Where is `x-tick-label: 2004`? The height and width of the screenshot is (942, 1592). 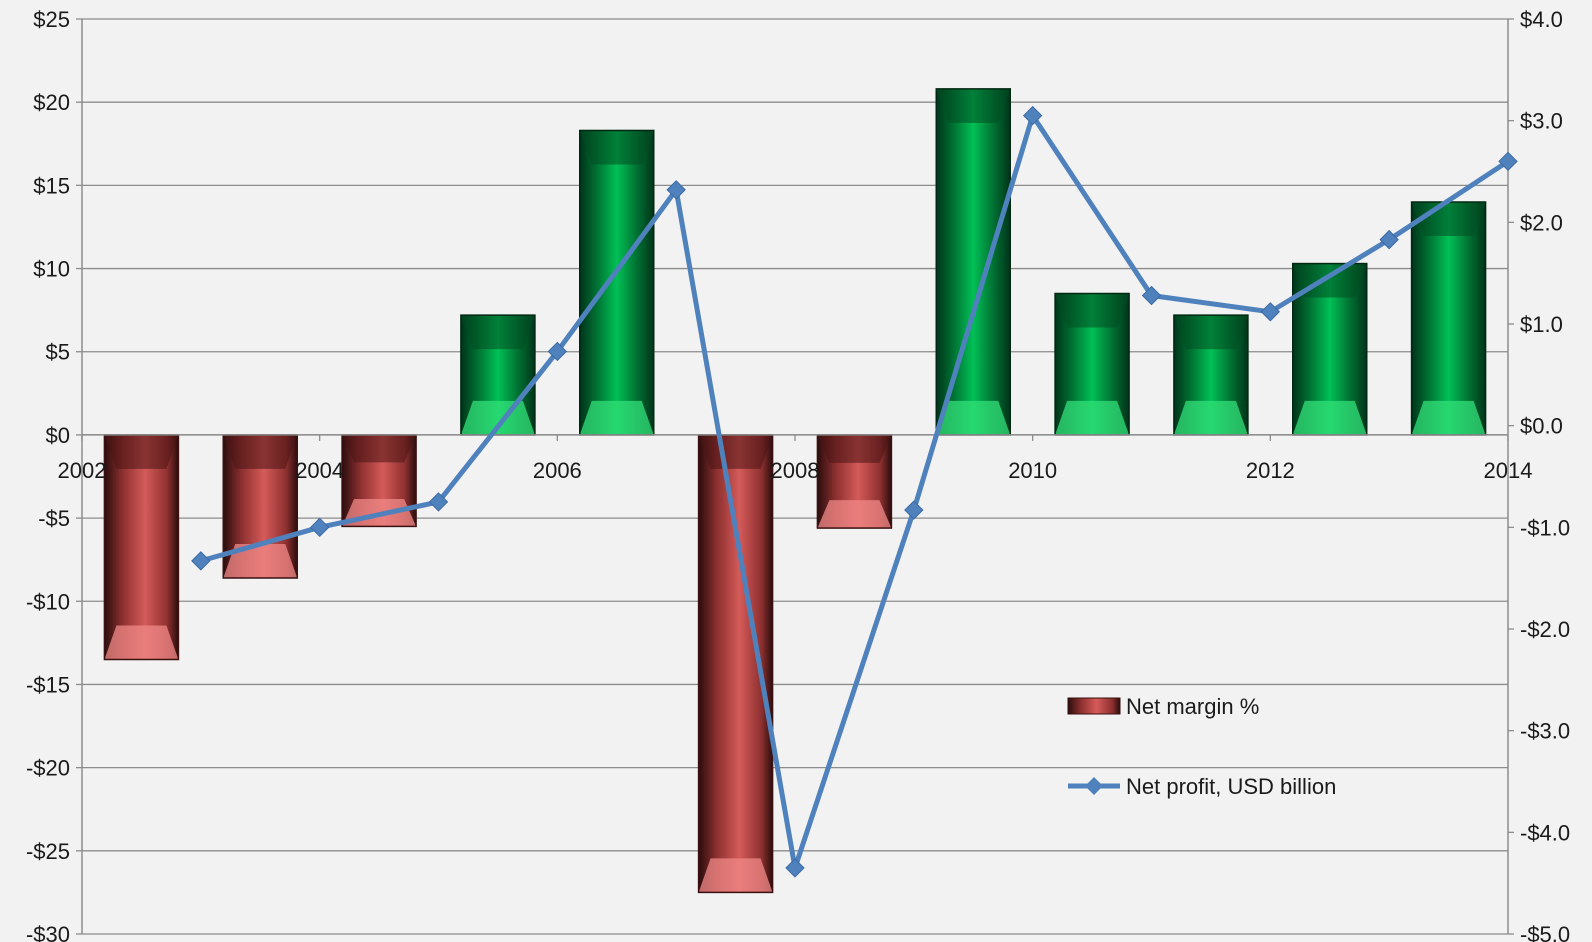 x-tick-label: 2004 is located at coordinates (319, 470).